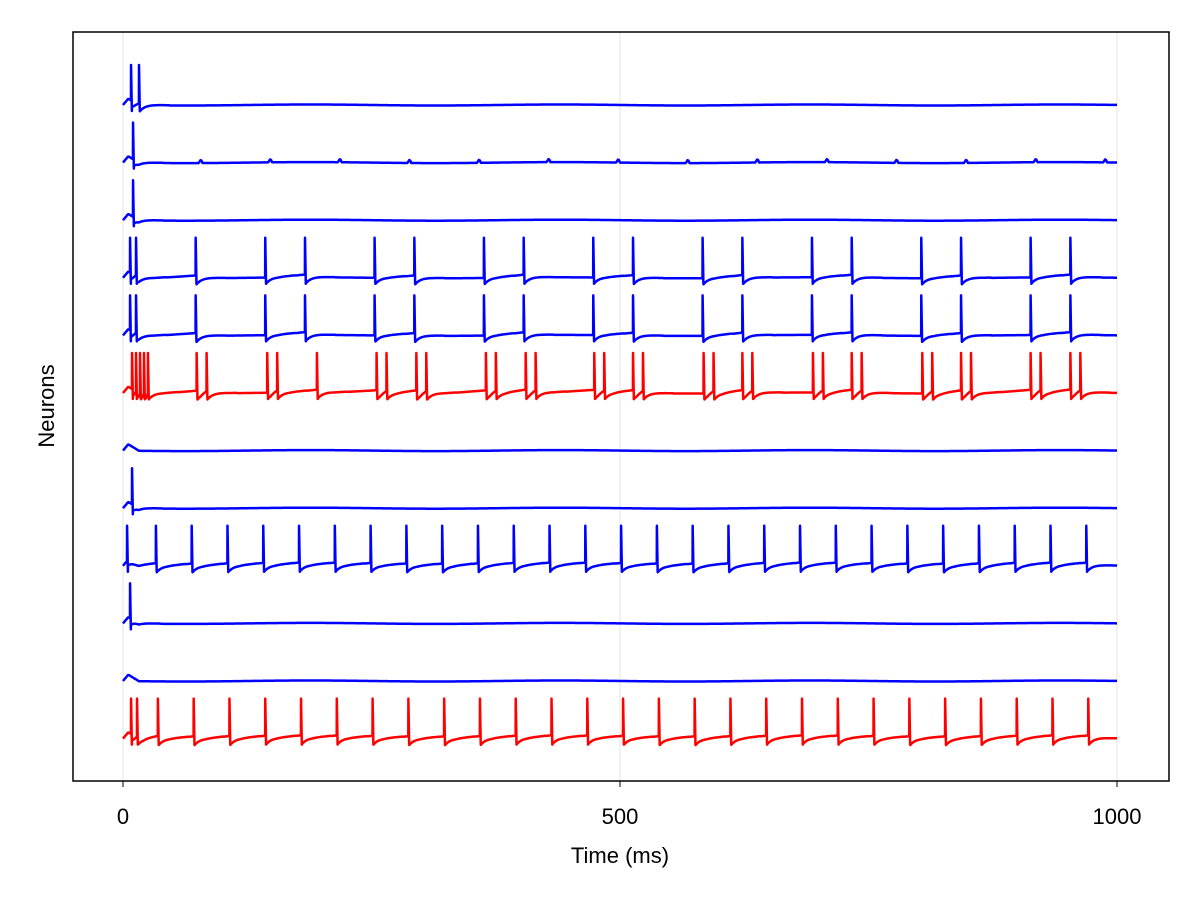 The height and width of the screenshot is (900, 1200). I want to click on x-tick-label-0: 0, so click(123, 816).